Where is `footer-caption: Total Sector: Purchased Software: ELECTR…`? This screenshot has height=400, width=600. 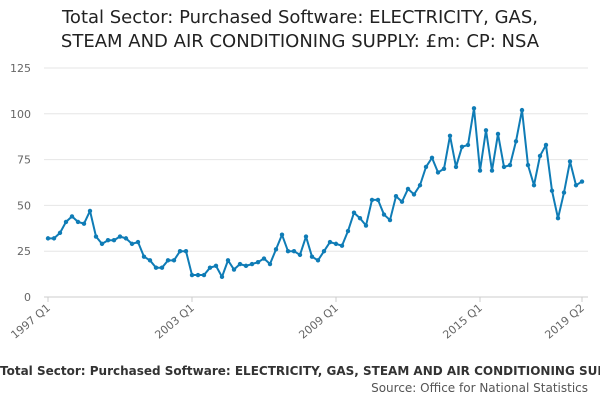
footer-caption: Total Sector: Purchased Software: ELECTR… is located at coordinates (300, 371).